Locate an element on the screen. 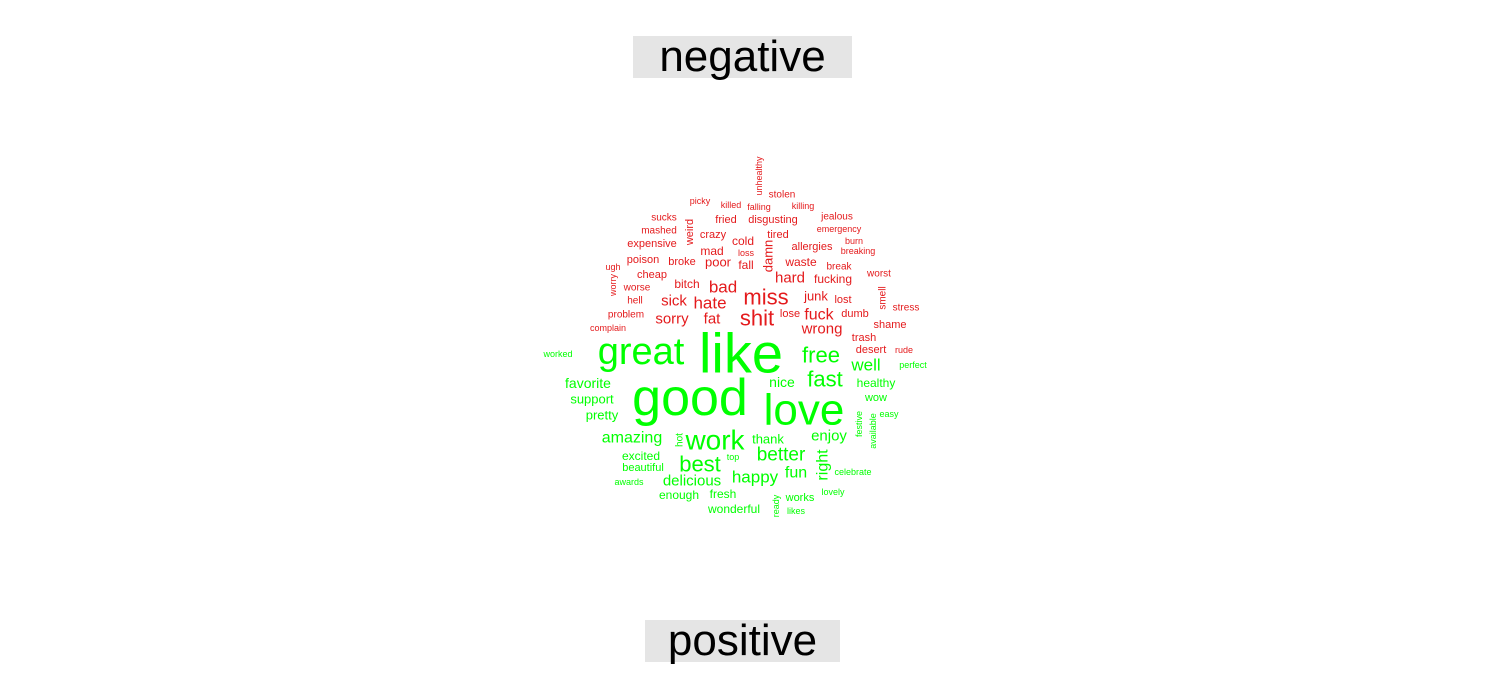  word-negative-picky: picky is located at coordinates (700, 201).